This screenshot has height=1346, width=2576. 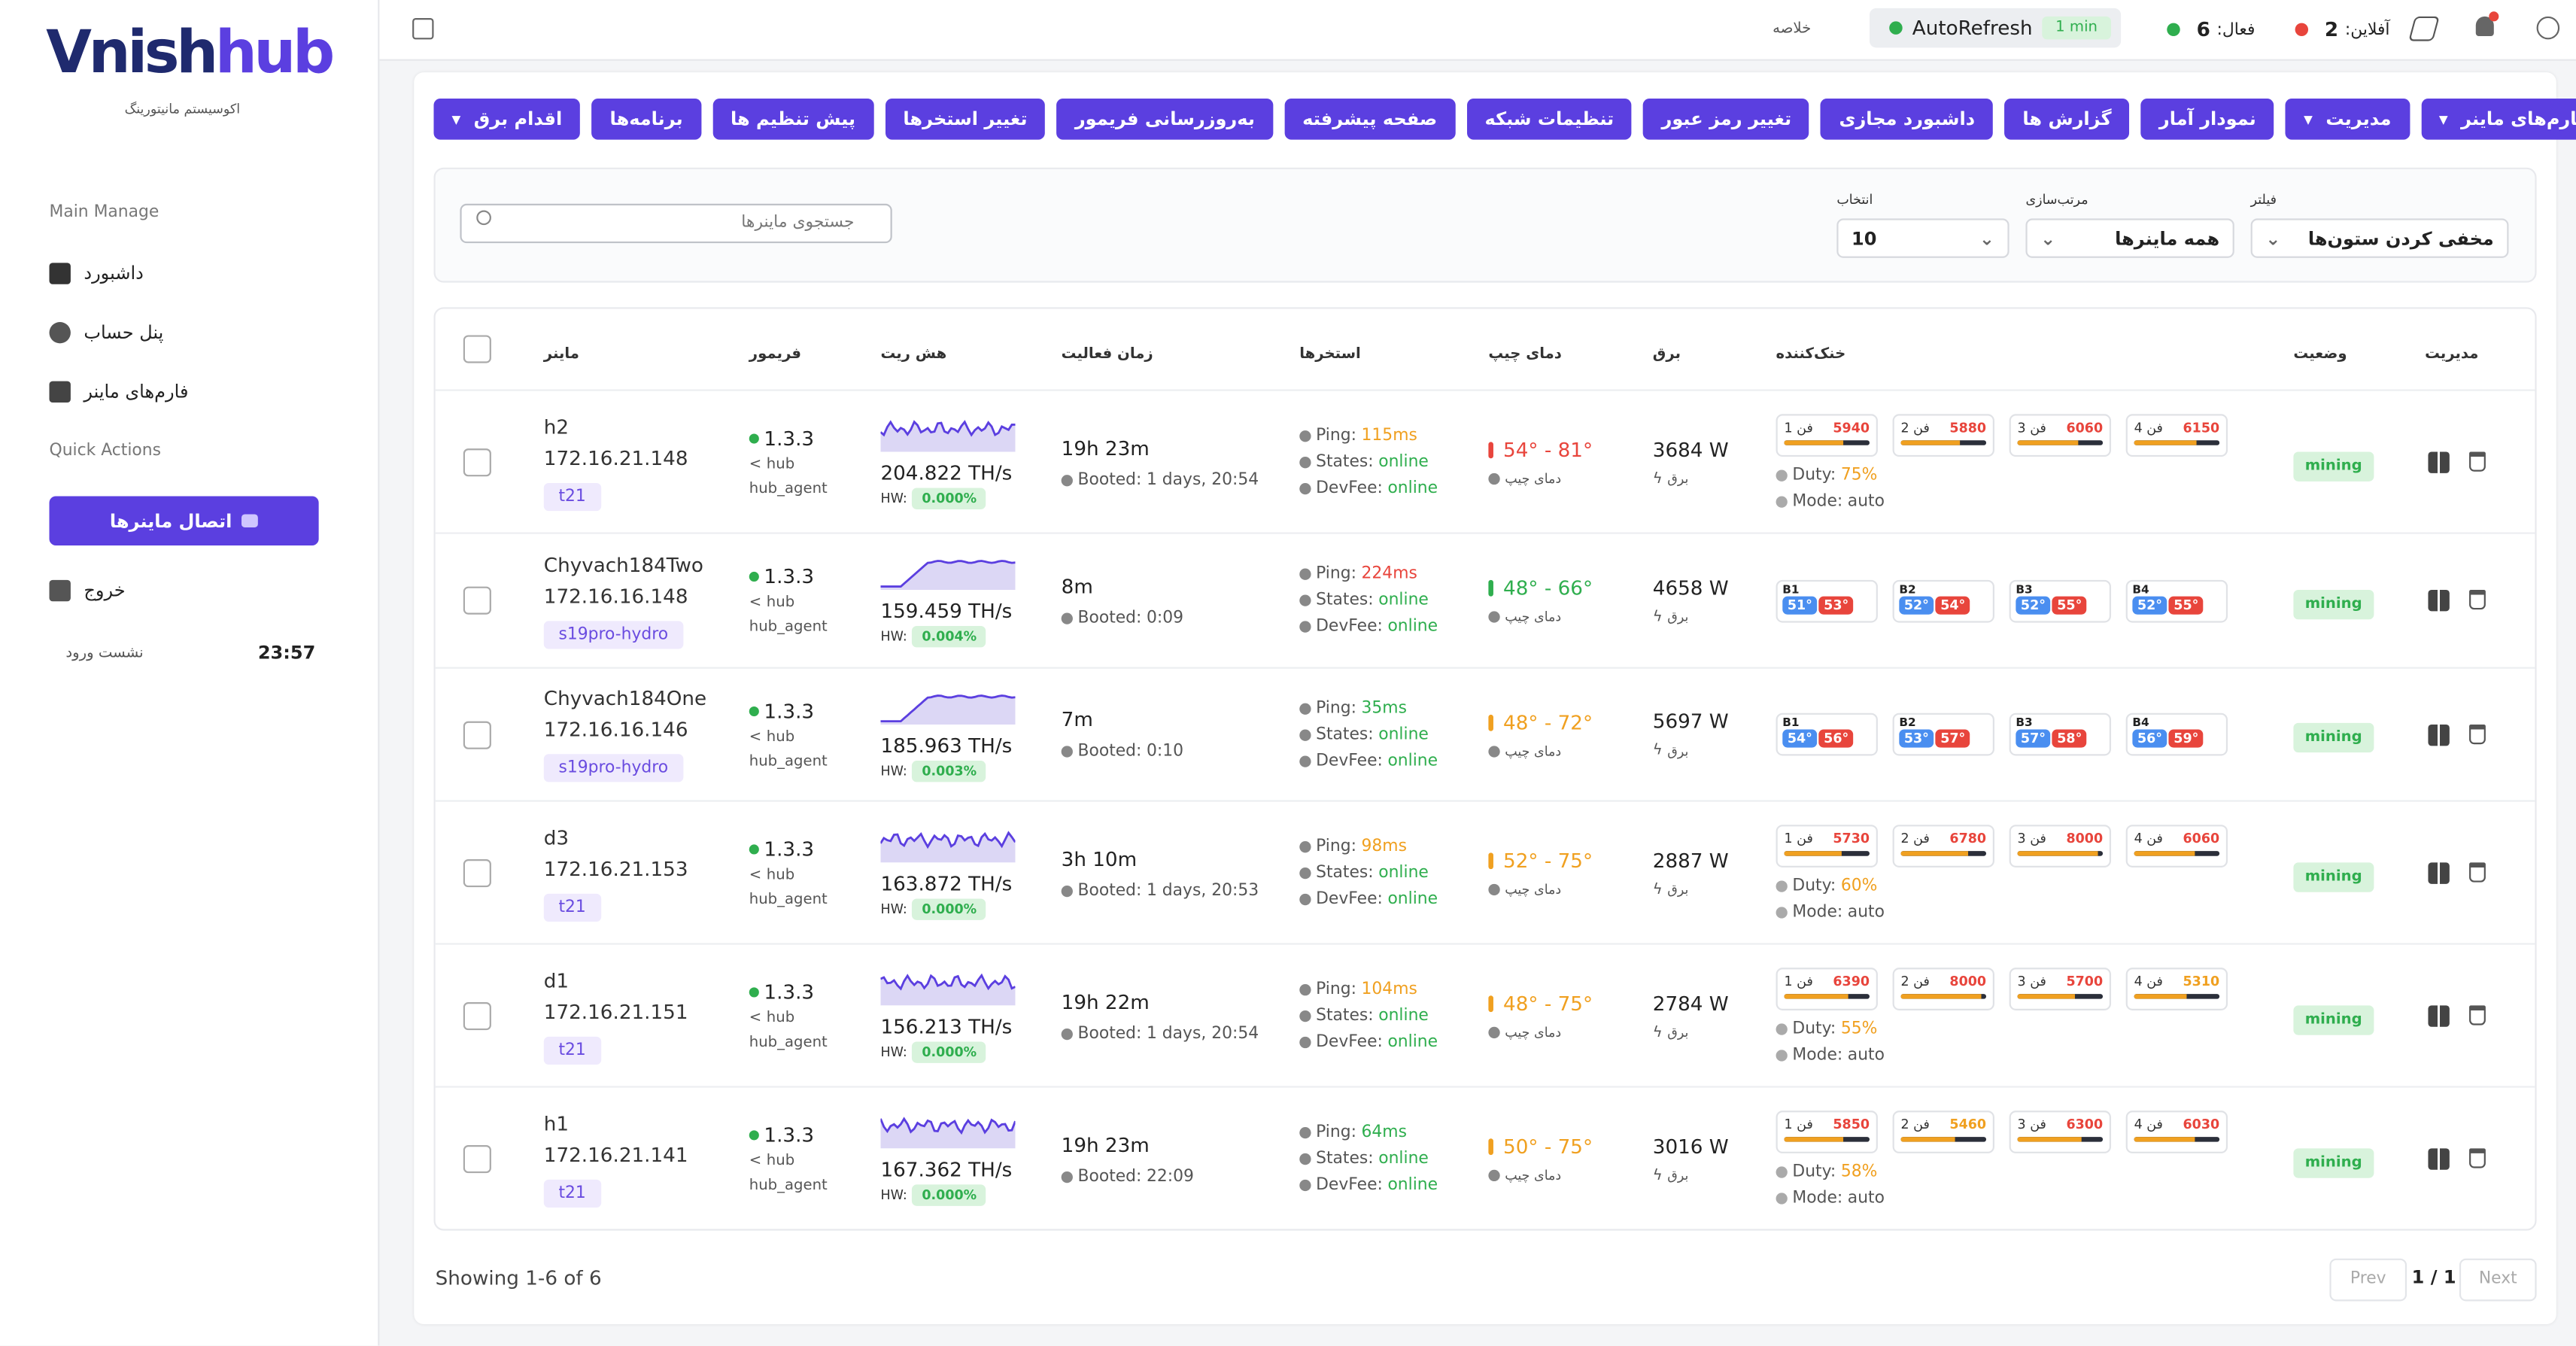 What do you see at coordinates (2498, 1280) in the screenshot?
I see `next: Next` at bounding box center [2498, 1280].